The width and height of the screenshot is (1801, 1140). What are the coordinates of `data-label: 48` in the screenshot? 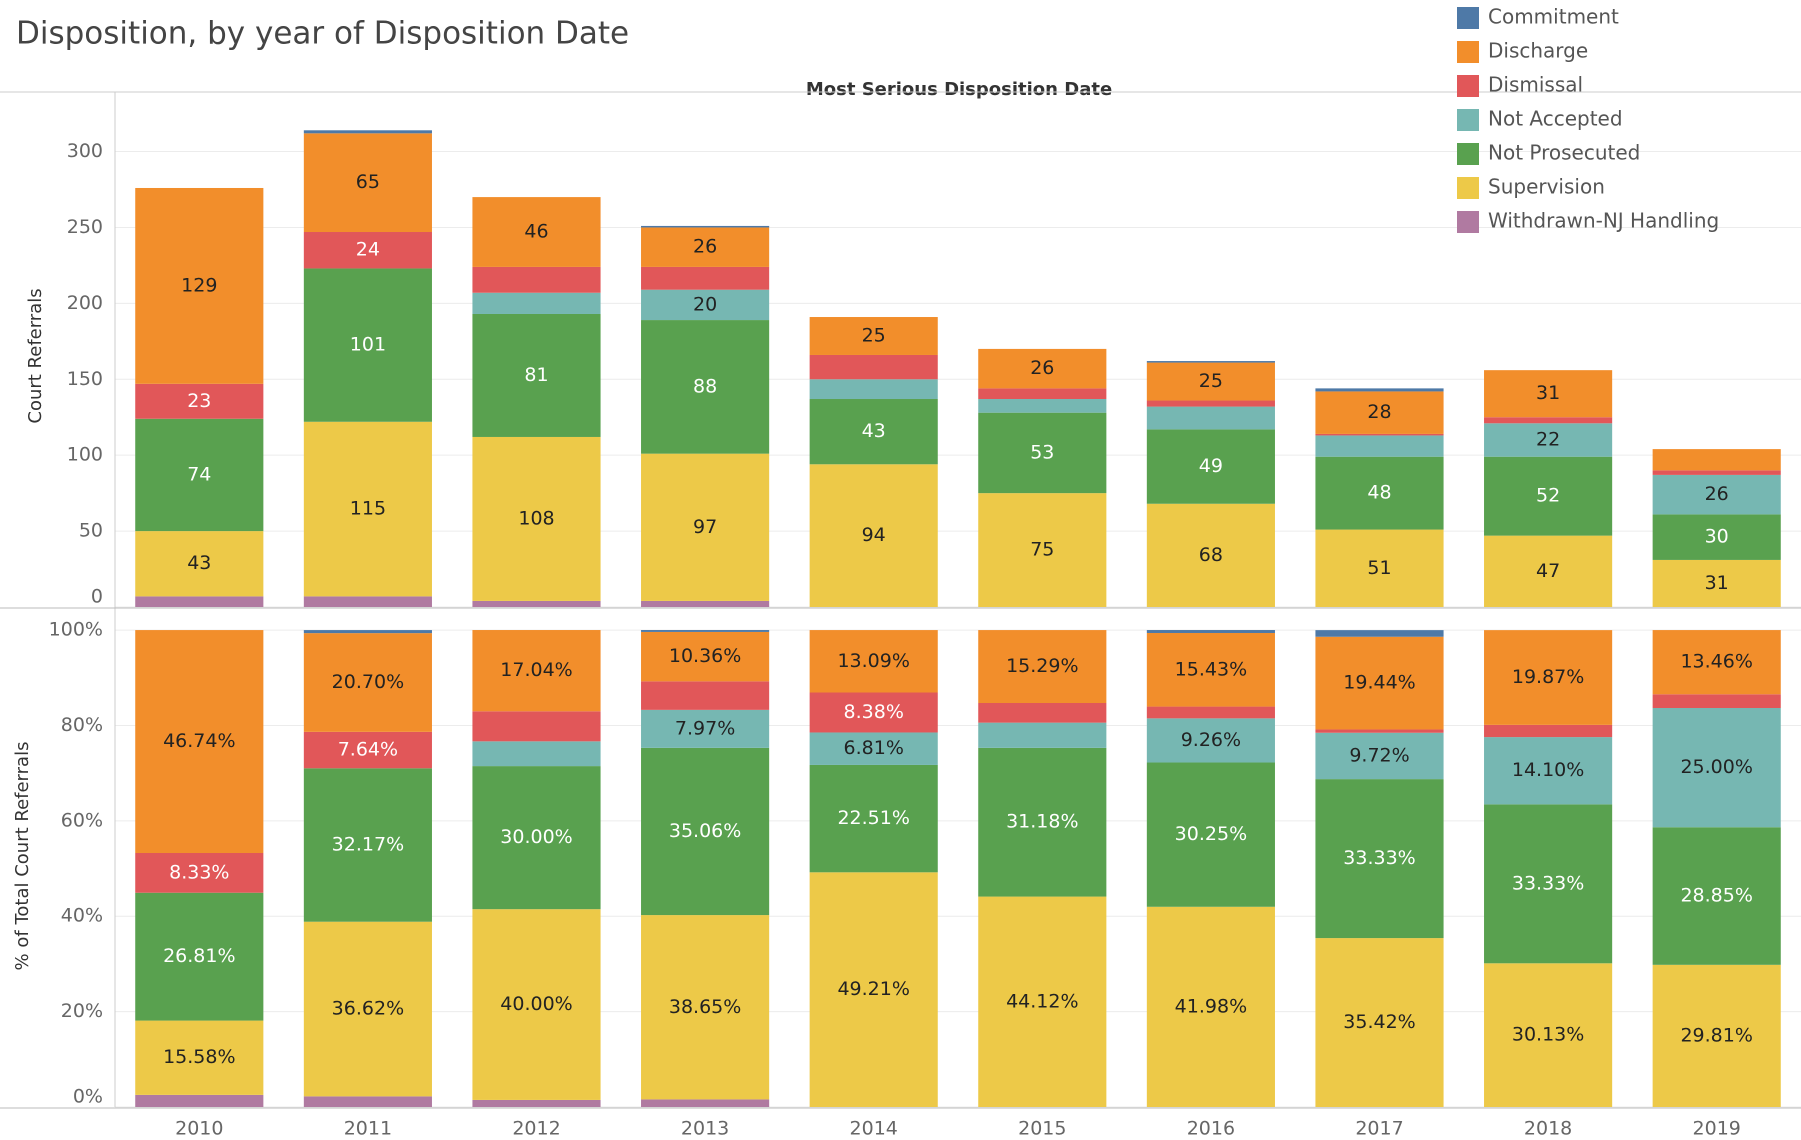 It's located at (1379, 493).